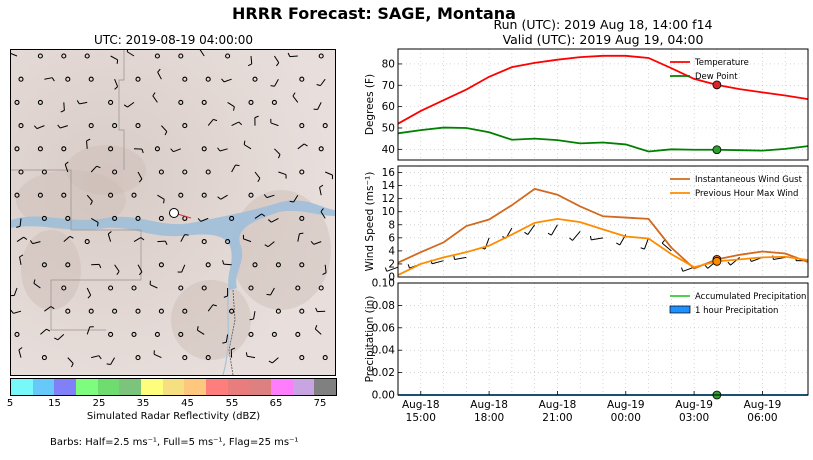  What do you see at coordinates (187, 403) in the screenshot?
I see `colorbar-tick-label: 45` at bounding box center [187, 403].